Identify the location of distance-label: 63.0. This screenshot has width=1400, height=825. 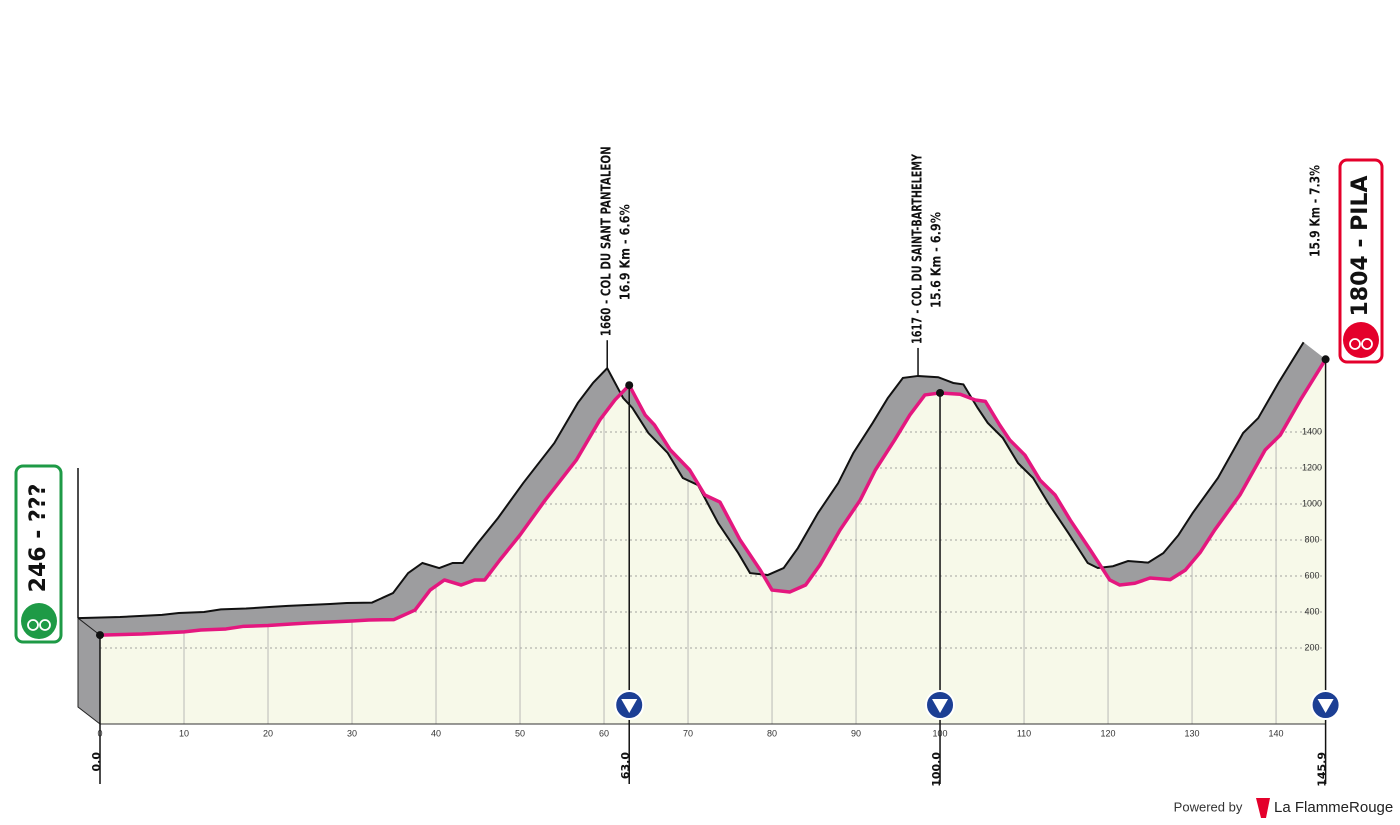
(625, 765).